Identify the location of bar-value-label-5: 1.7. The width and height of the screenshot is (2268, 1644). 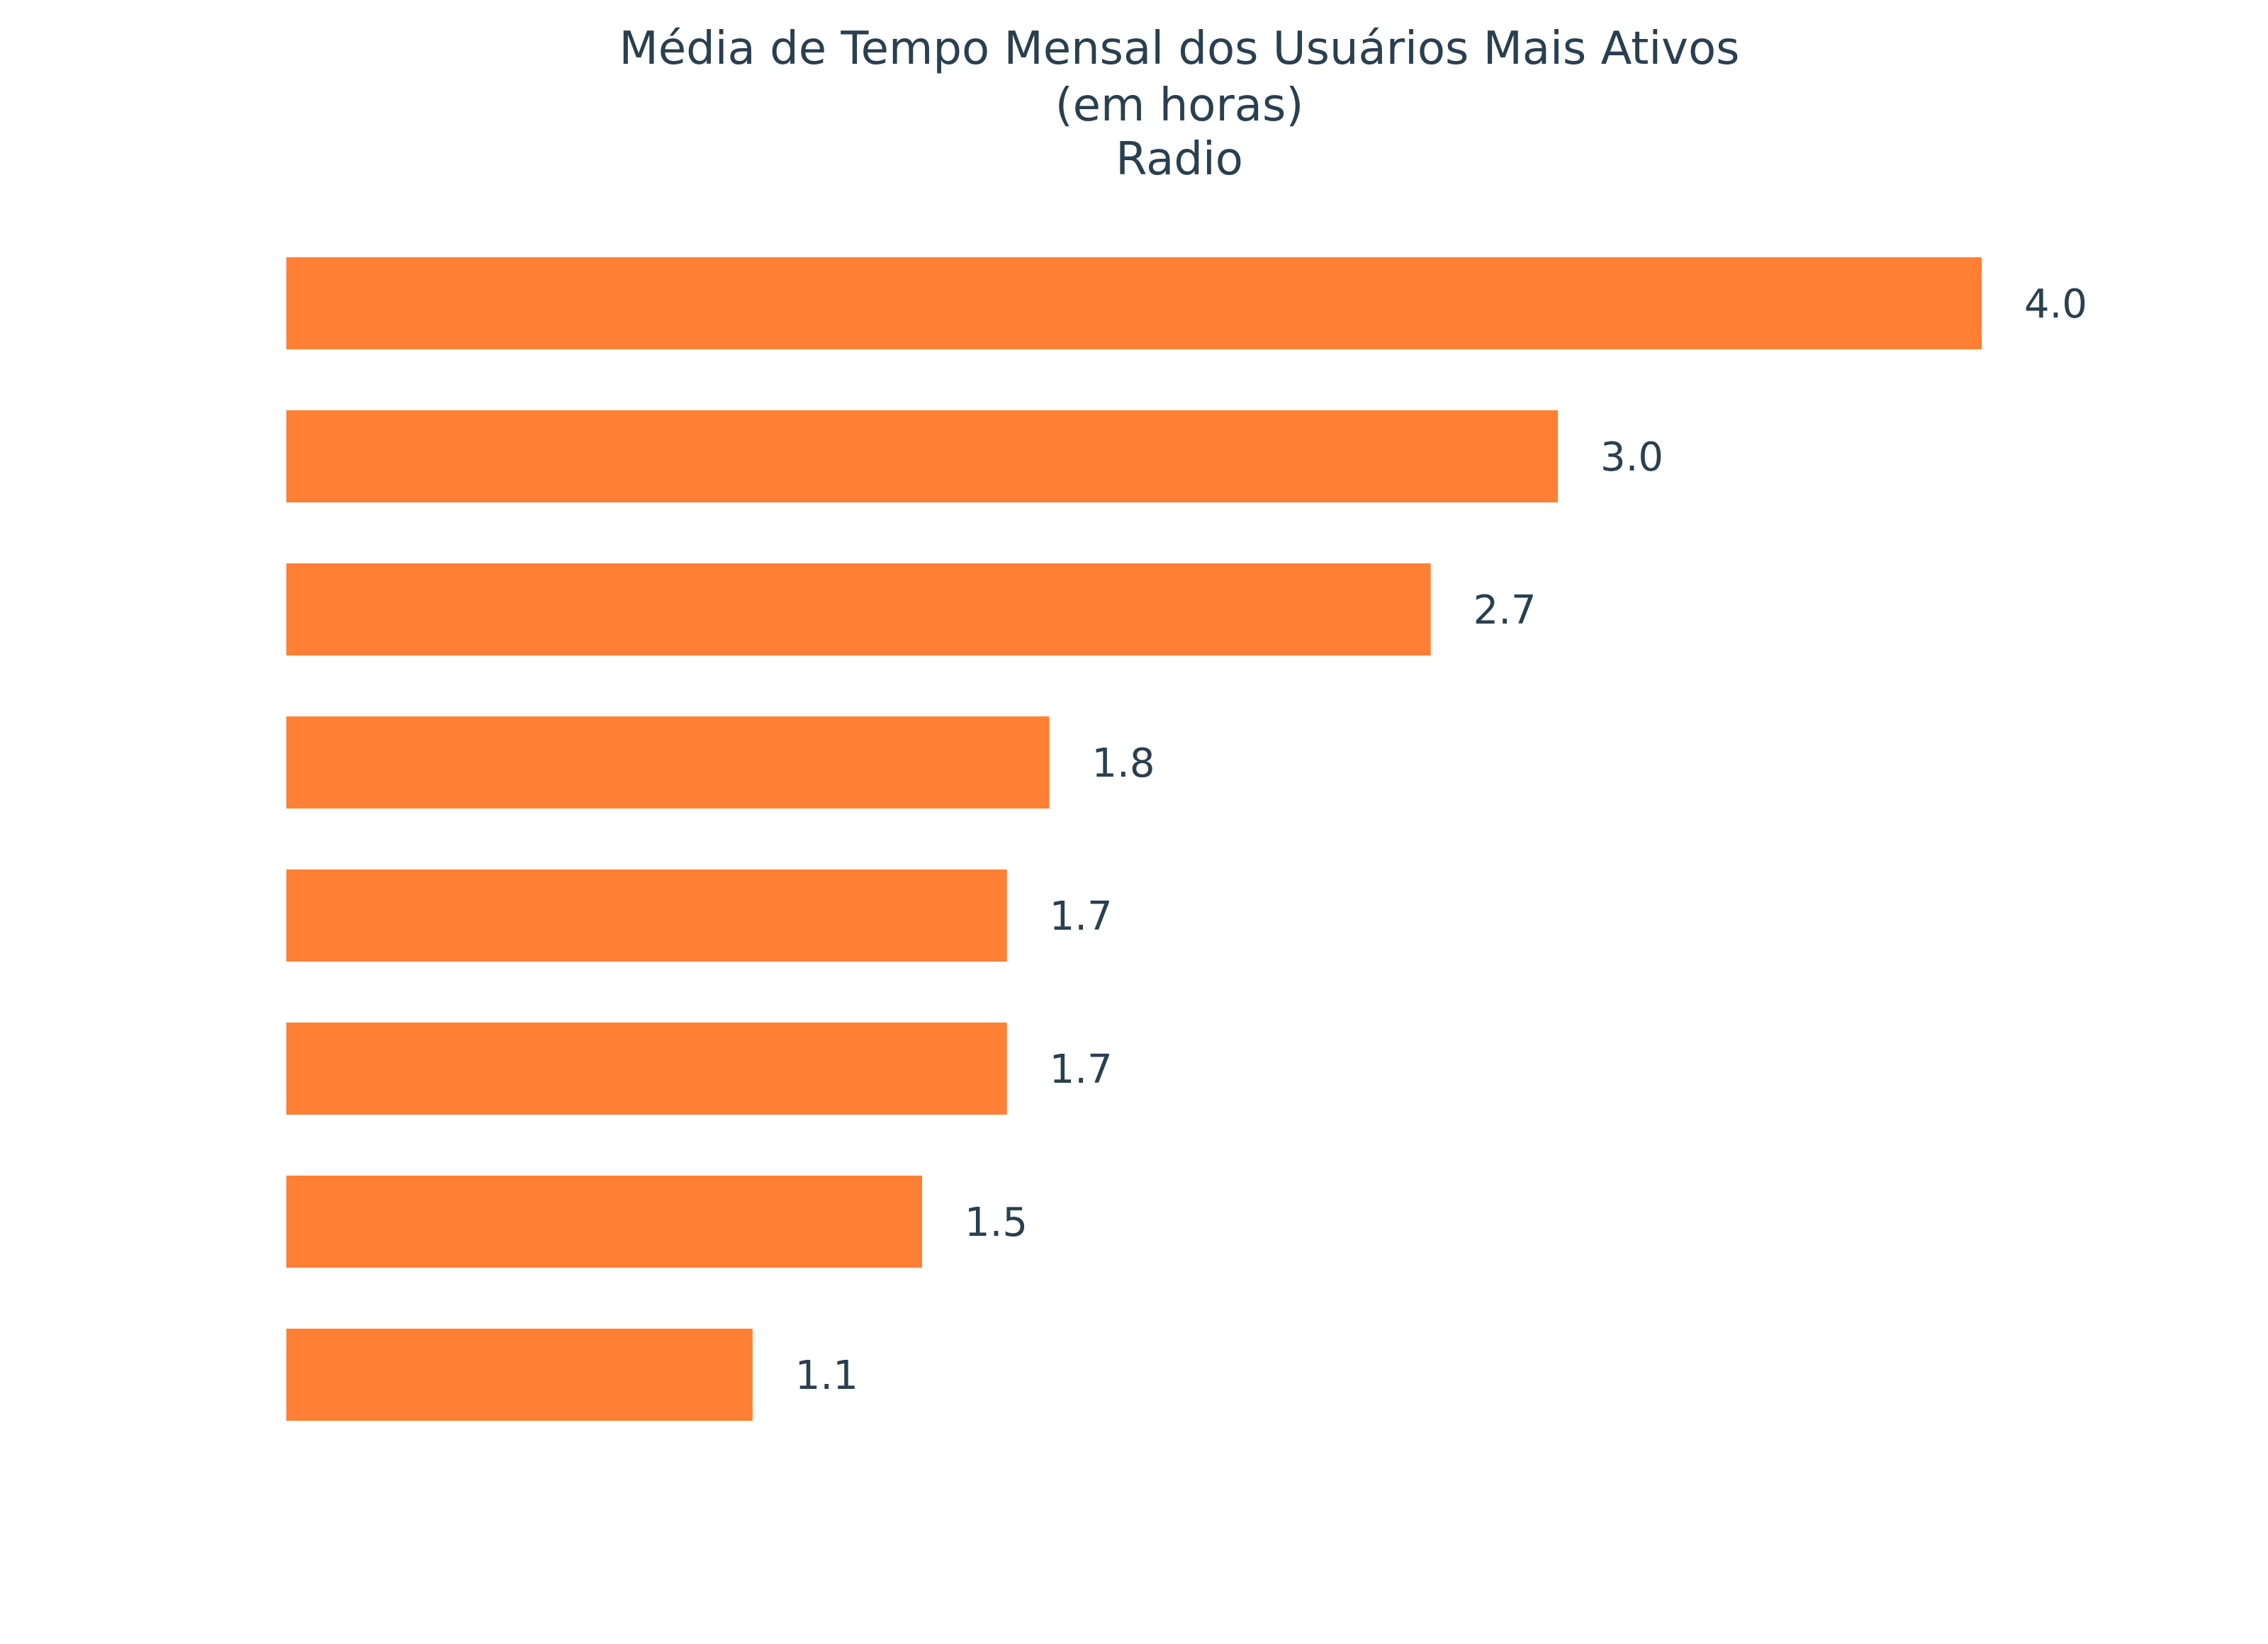
(1081, 917).